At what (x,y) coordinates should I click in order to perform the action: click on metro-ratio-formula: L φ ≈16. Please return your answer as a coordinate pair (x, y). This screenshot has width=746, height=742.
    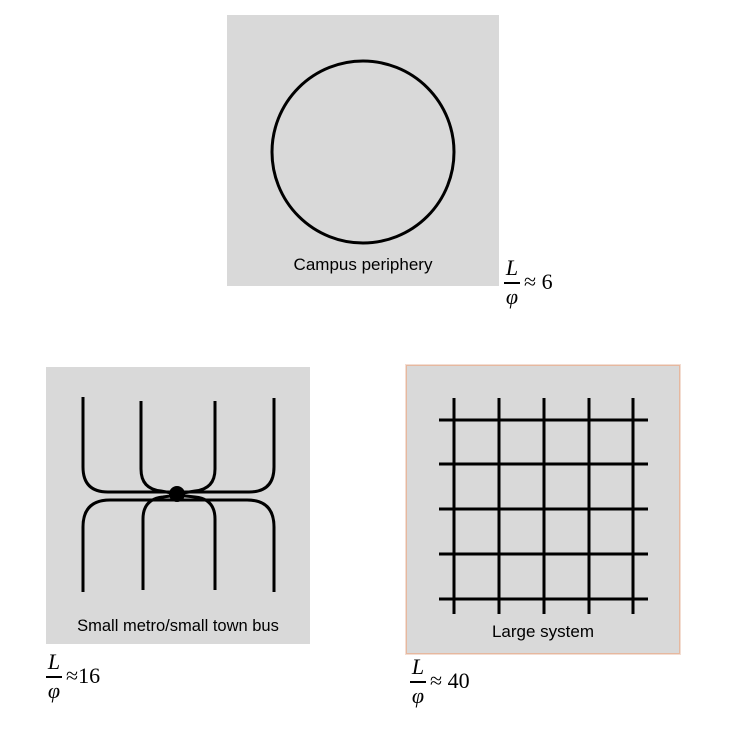
    Looking at the image, I should click on (73, 676).